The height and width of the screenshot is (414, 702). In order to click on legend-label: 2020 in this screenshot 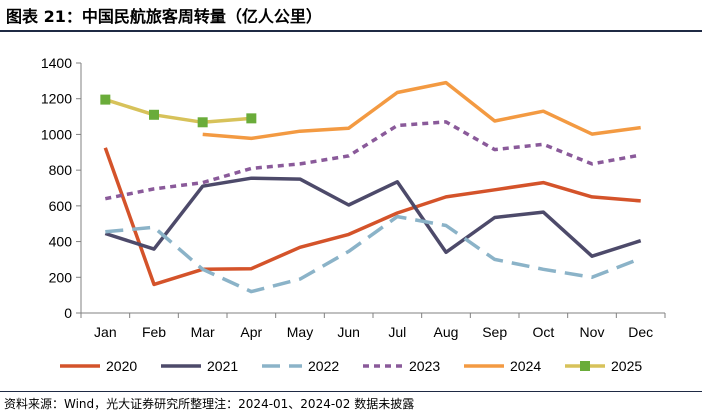, I will do `click(121, 366)`.